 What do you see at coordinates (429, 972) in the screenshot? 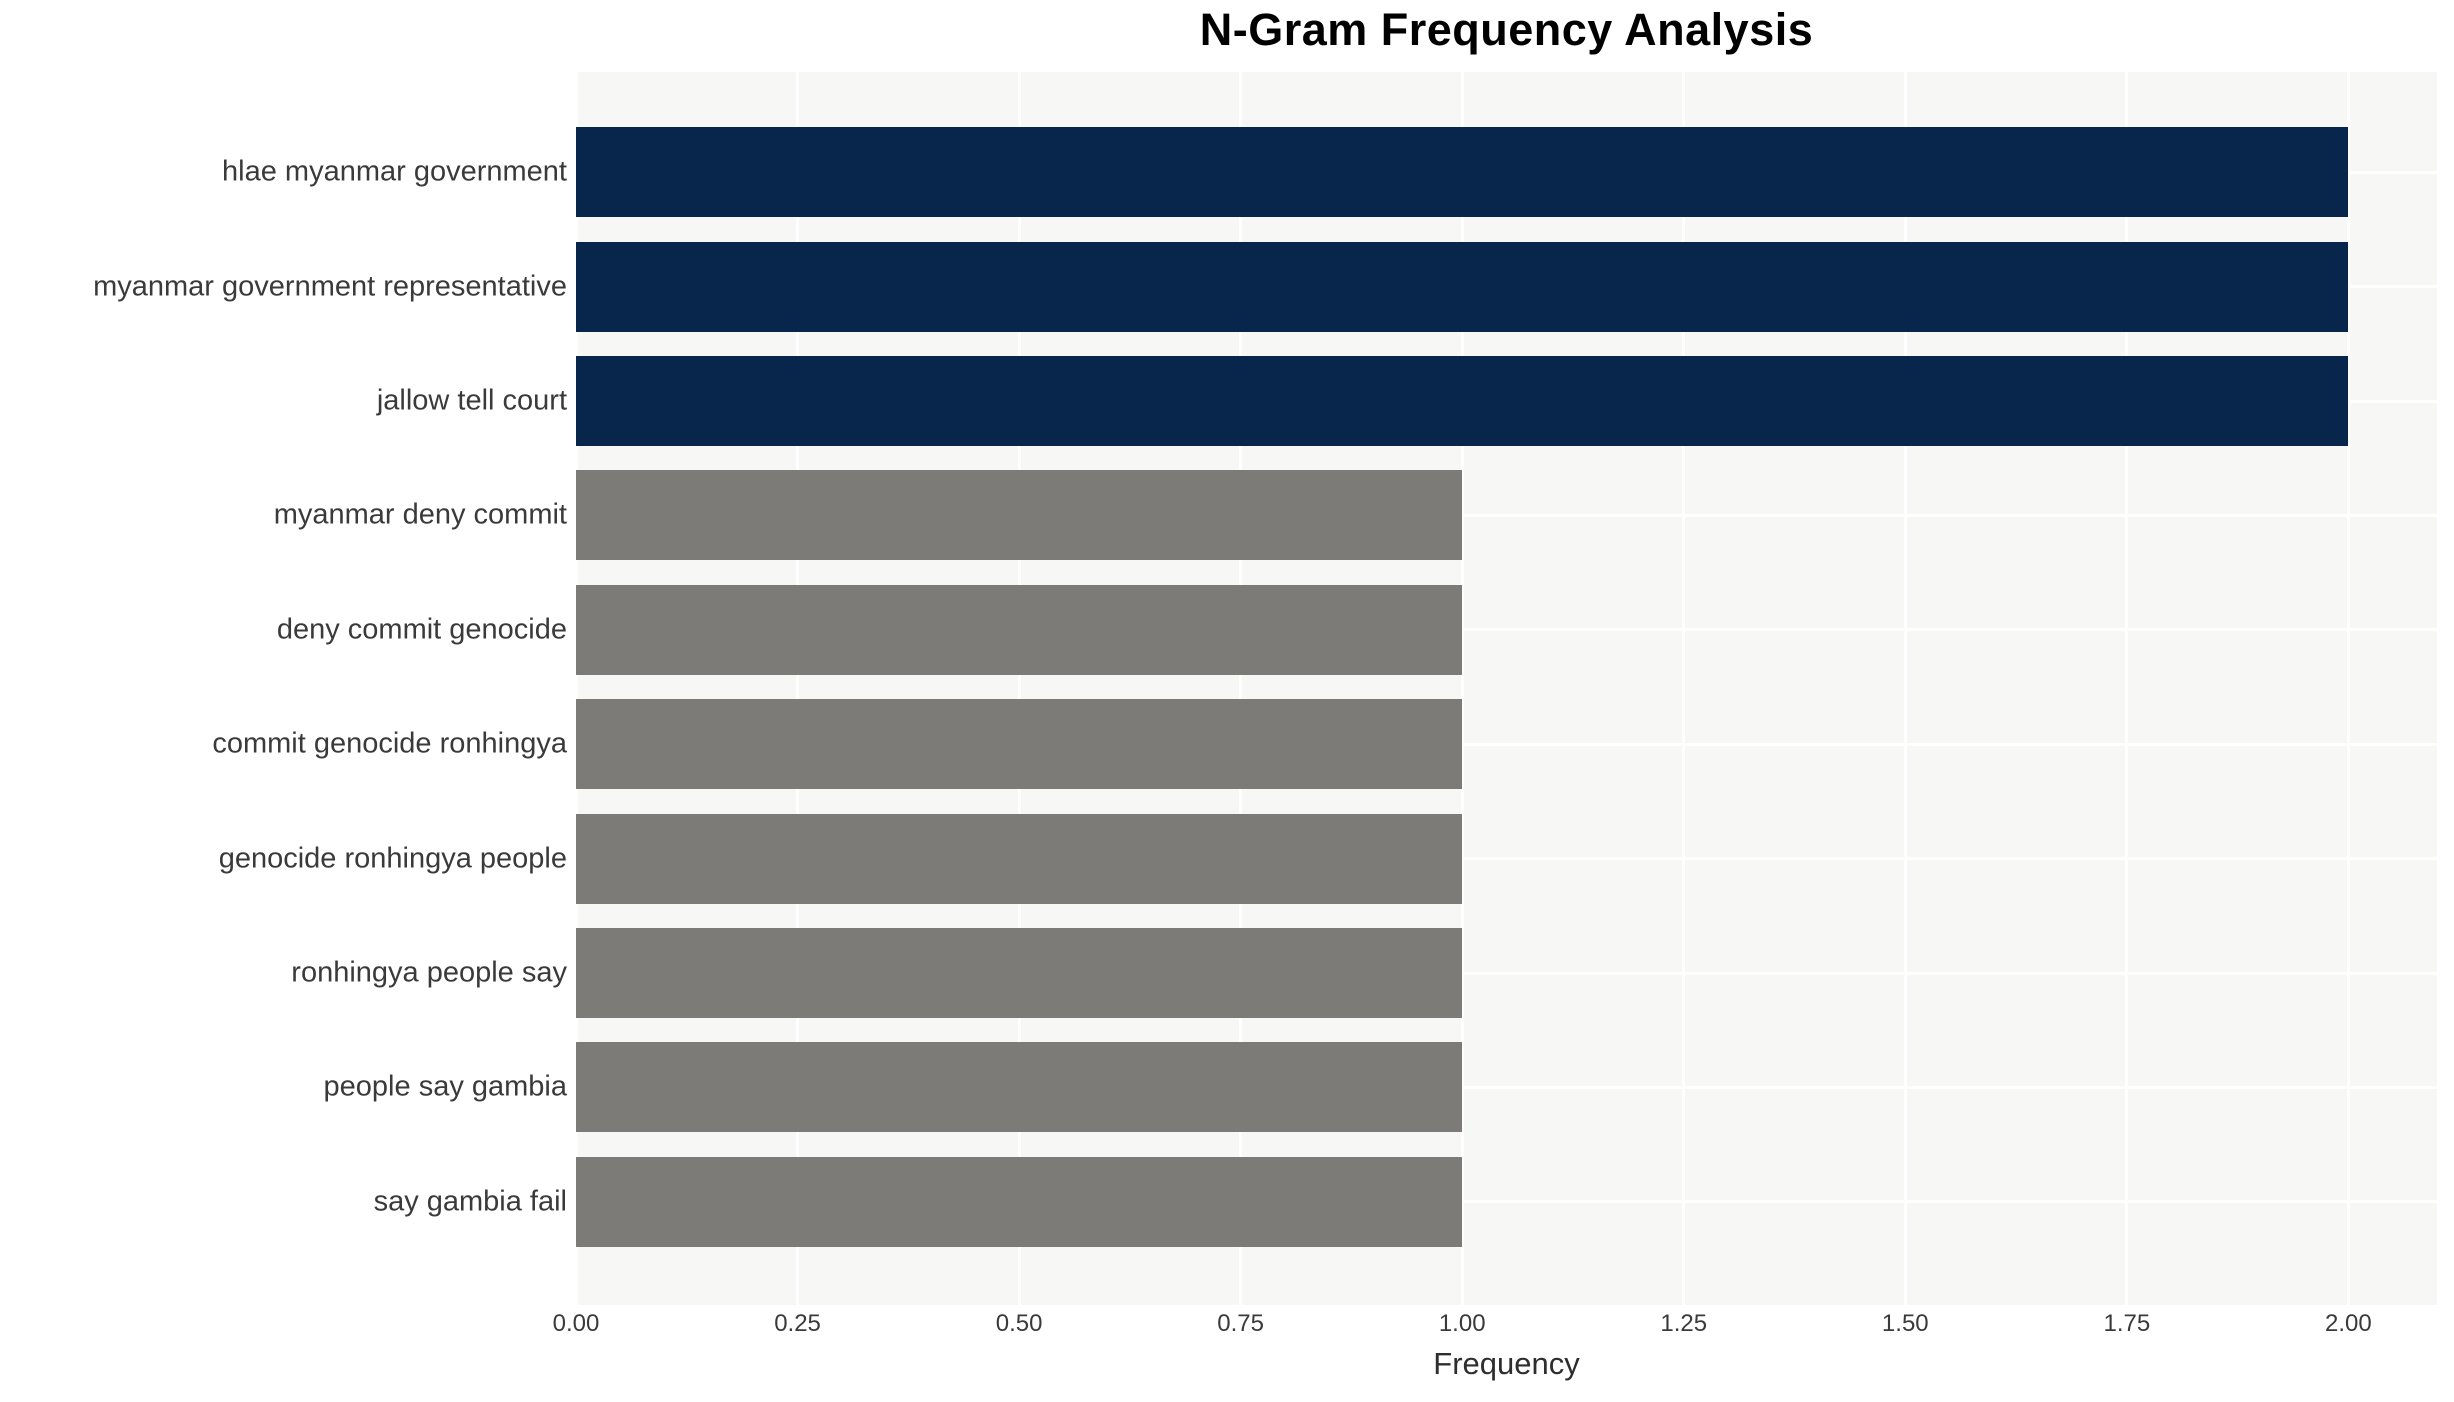
I see `y-tick-label: ronhingya people say` at bounding box center [429, 972].